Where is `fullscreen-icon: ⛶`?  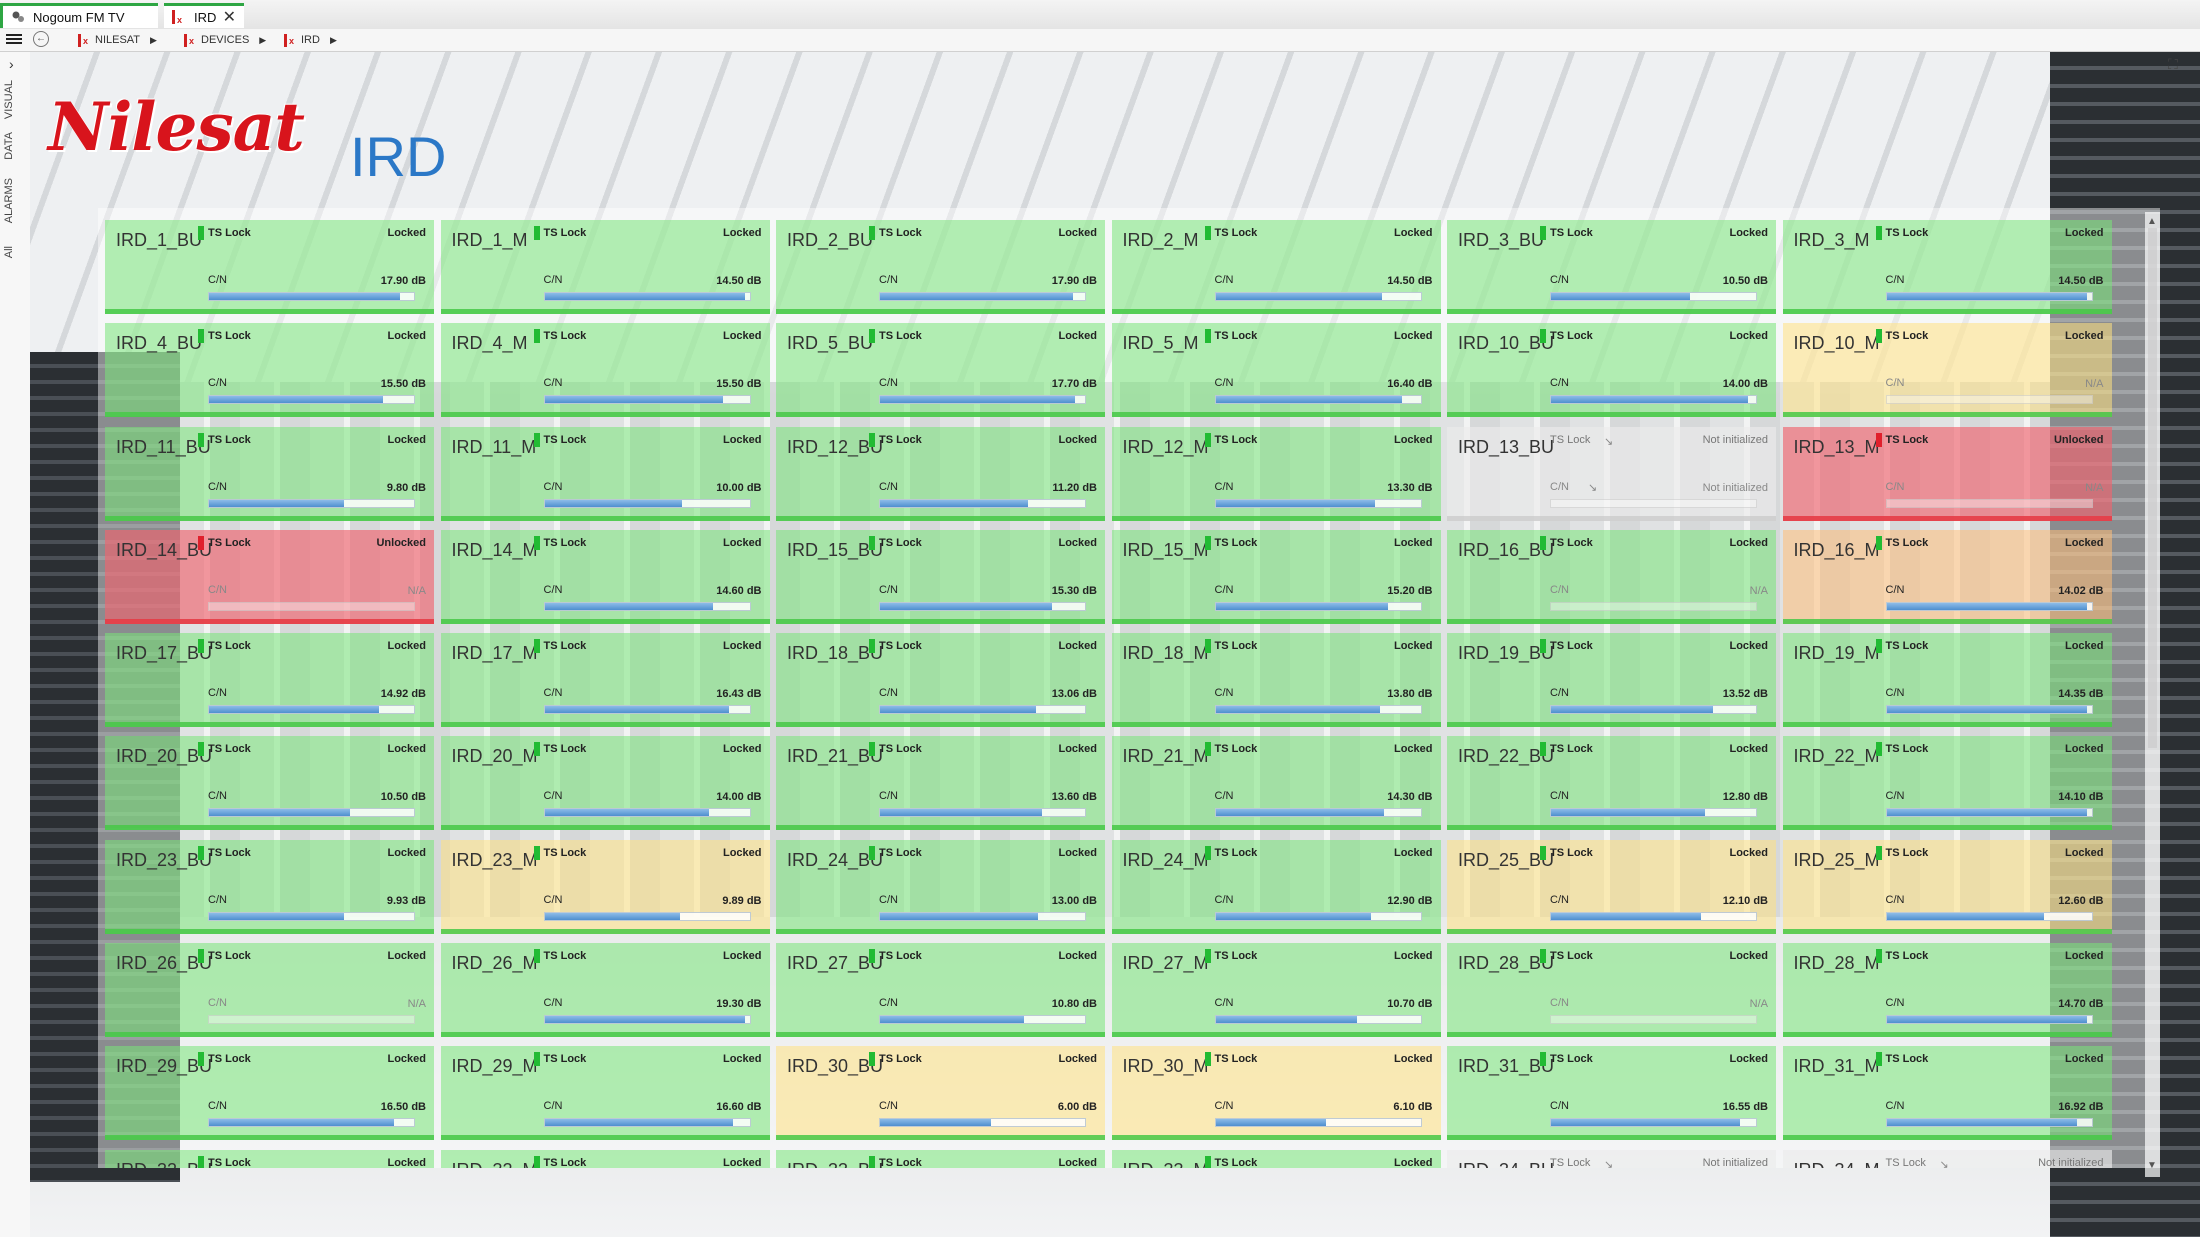
fullscreen-icon: ⛶ is located at coordinates (2173, 64).